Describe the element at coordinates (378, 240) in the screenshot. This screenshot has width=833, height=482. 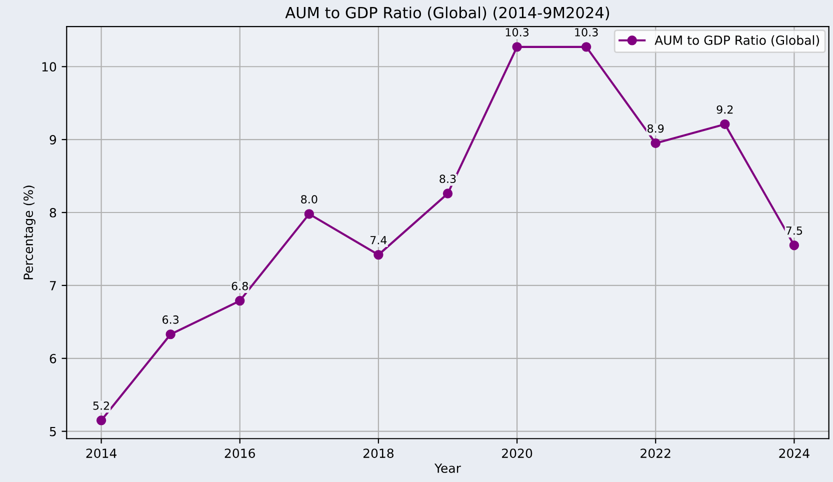
I see `data-label: 7.4` at that location.